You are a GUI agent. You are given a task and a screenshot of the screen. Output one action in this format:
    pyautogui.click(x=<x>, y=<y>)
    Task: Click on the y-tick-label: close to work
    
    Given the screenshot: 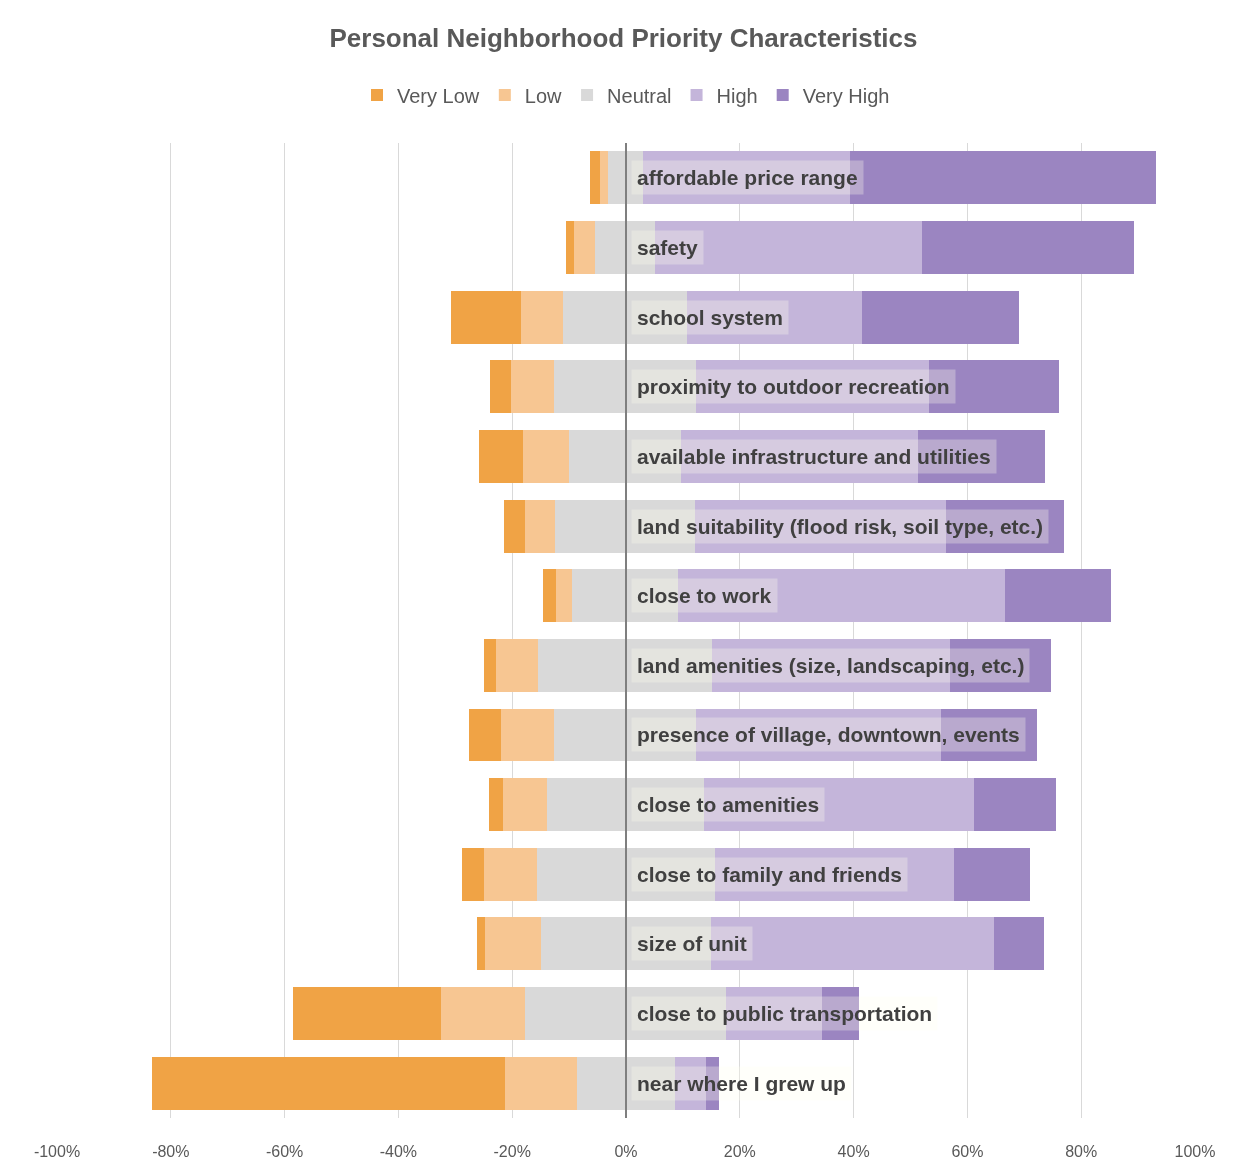 What is the action you would take?
    pyautogui.click(x=704, y=595)
    